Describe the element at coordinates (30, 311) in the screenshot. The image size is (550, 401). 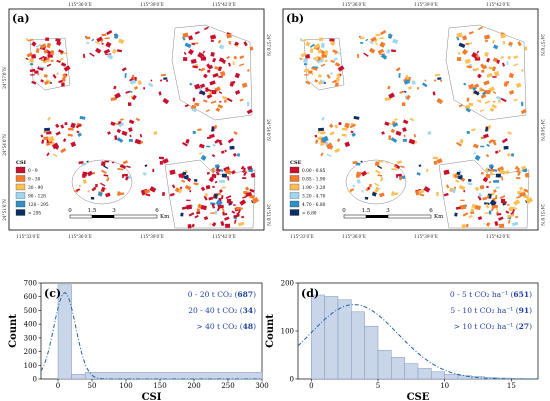
I see `hist-c-ytick-label-5: 500` at that location.